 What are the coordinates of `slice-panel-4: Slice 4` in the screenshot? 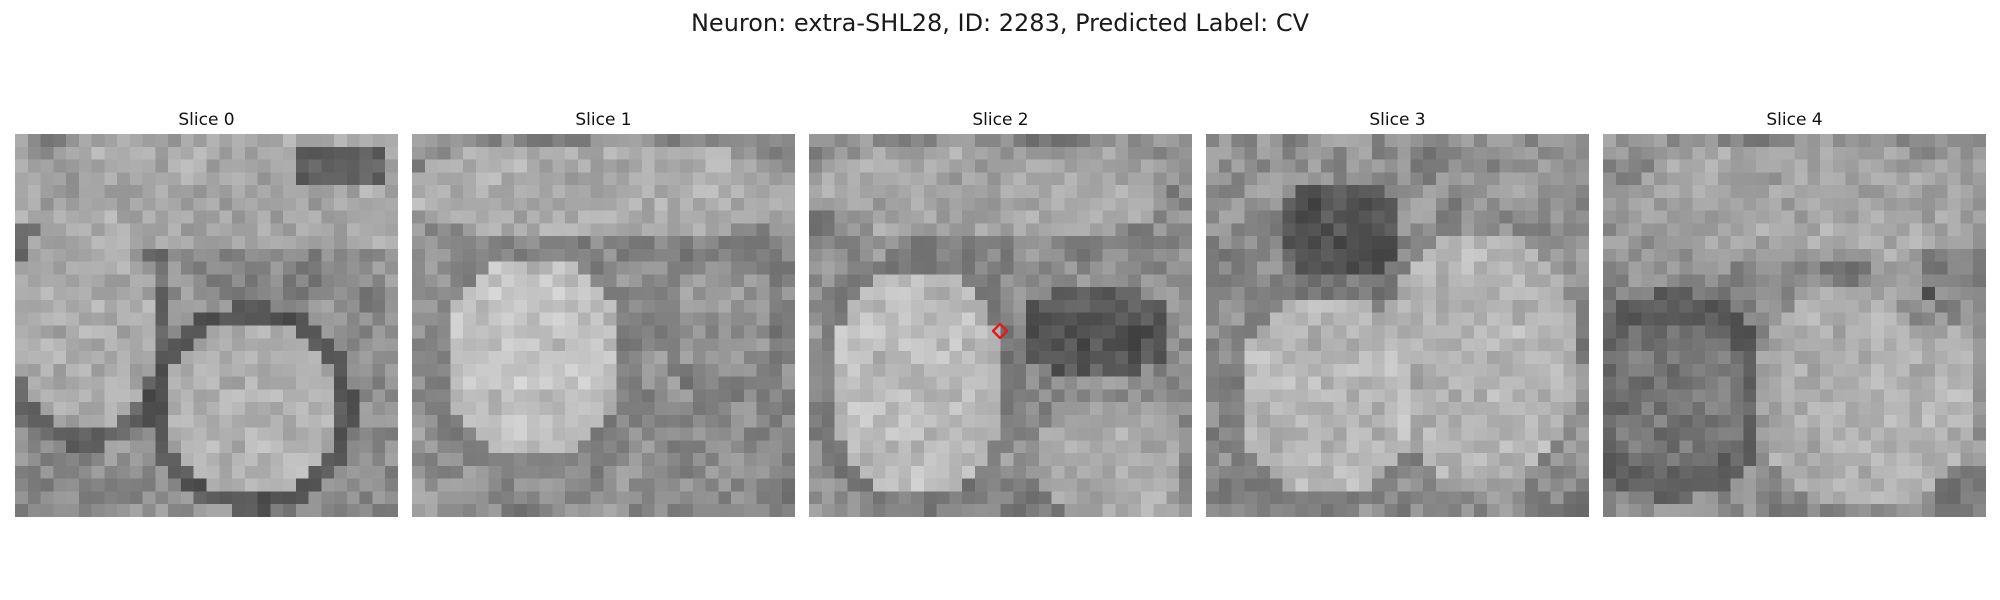 It's located at (1794, 311).